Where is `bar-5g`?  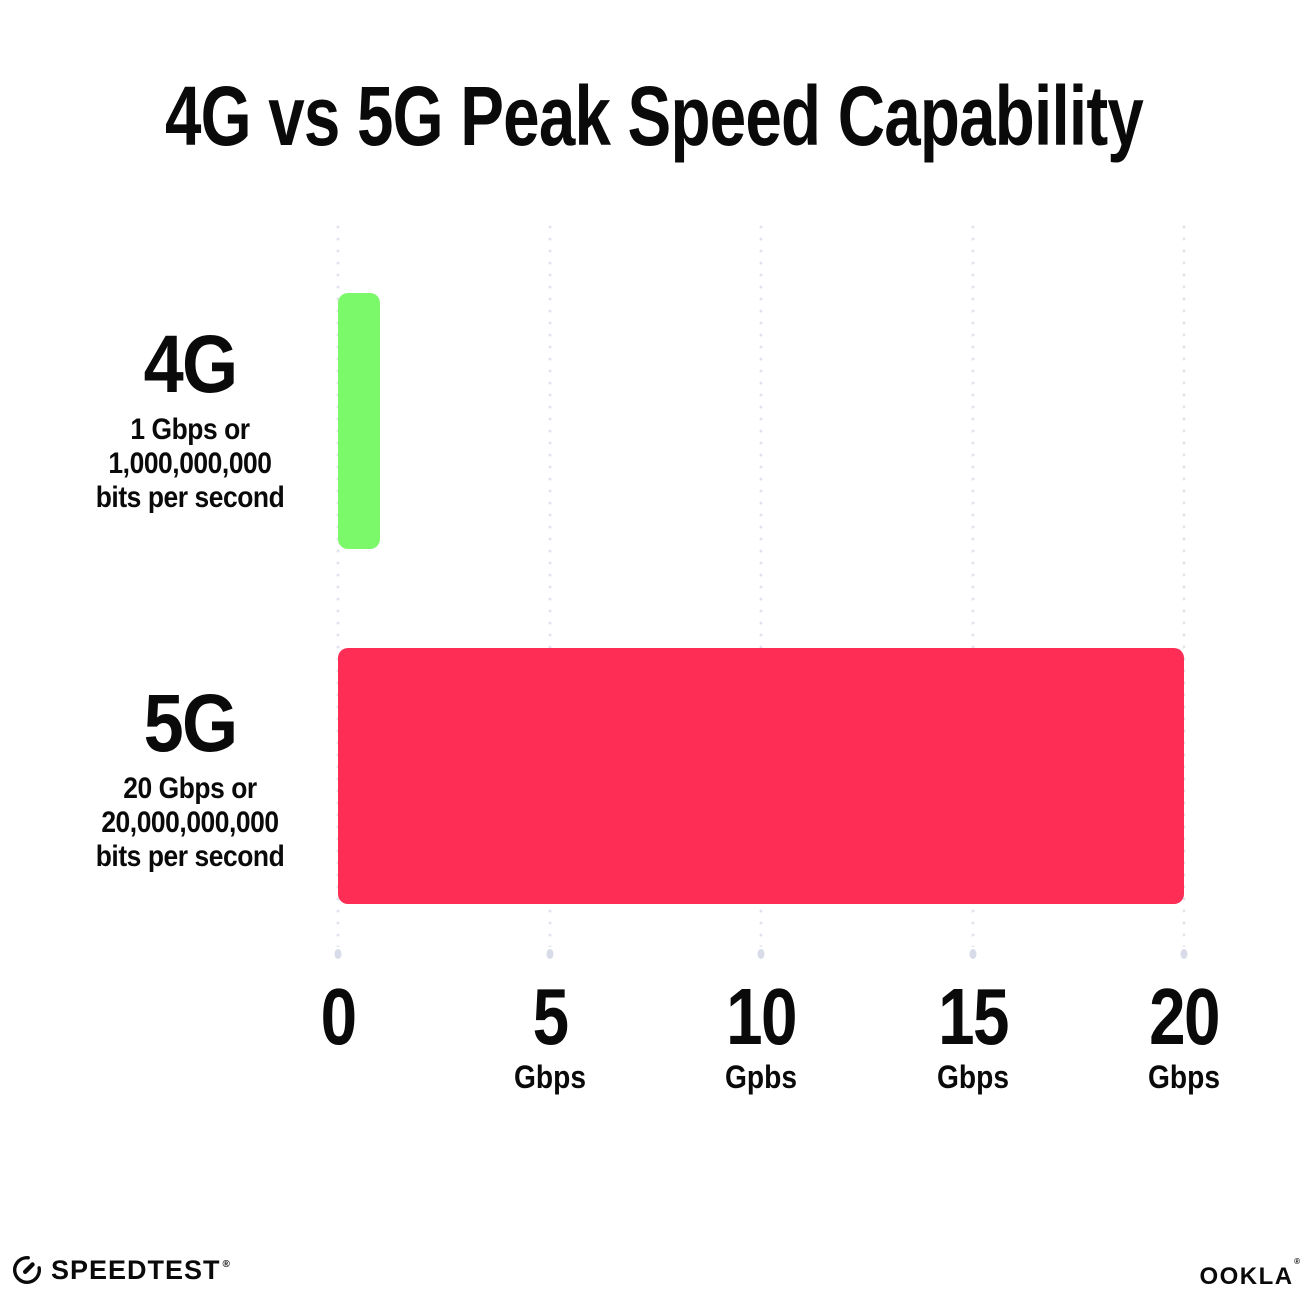
bar-5g is located at coordinates (761, 776).